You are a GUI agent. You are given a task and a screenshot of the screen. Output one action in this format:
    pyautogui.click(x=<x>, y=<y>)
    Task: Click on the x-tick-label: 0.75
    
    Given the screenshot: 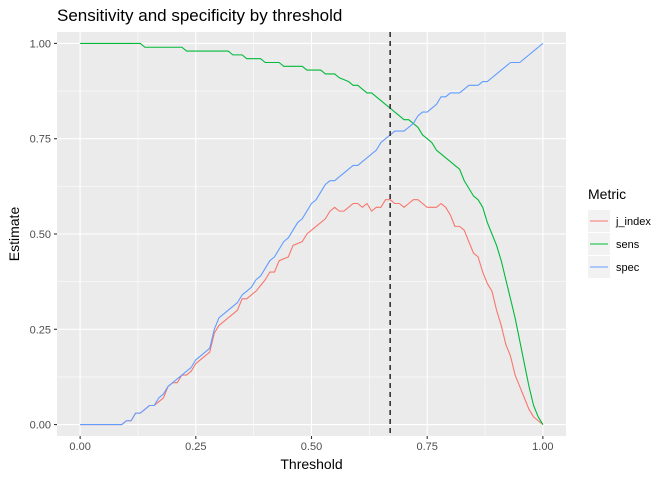 What is the action you would take?
    pyautogui.click(x=426, y=447)
    